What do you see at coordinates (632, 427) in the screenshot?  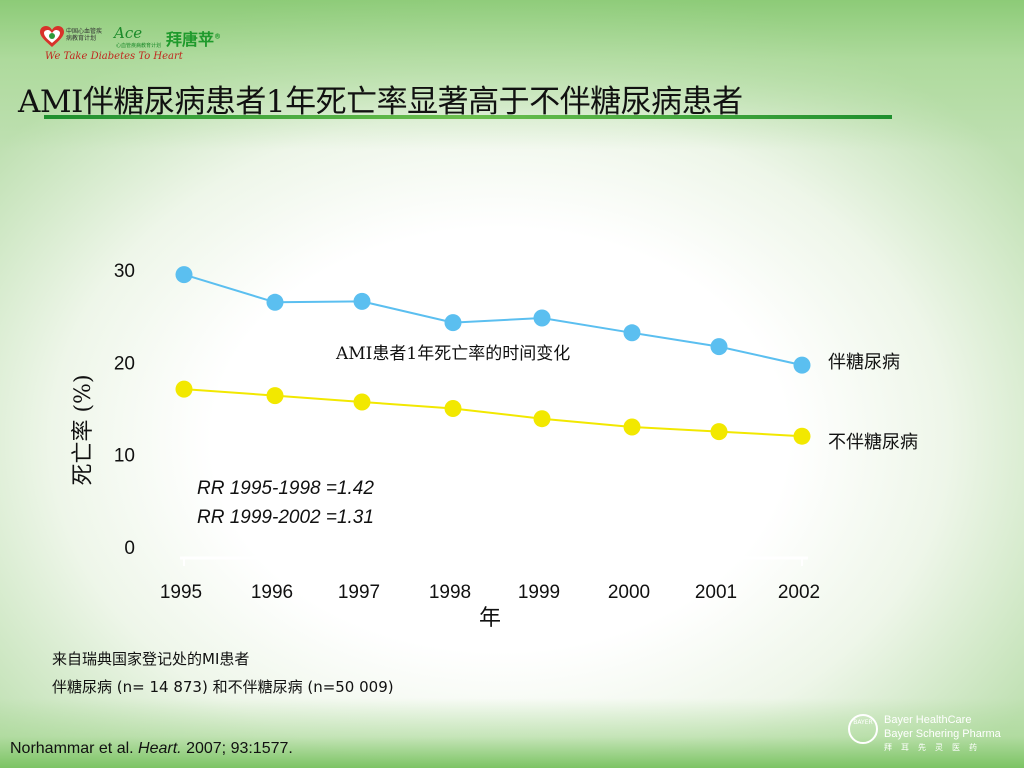 I see `data-point-1-2000` at bounding box center [632, 427].